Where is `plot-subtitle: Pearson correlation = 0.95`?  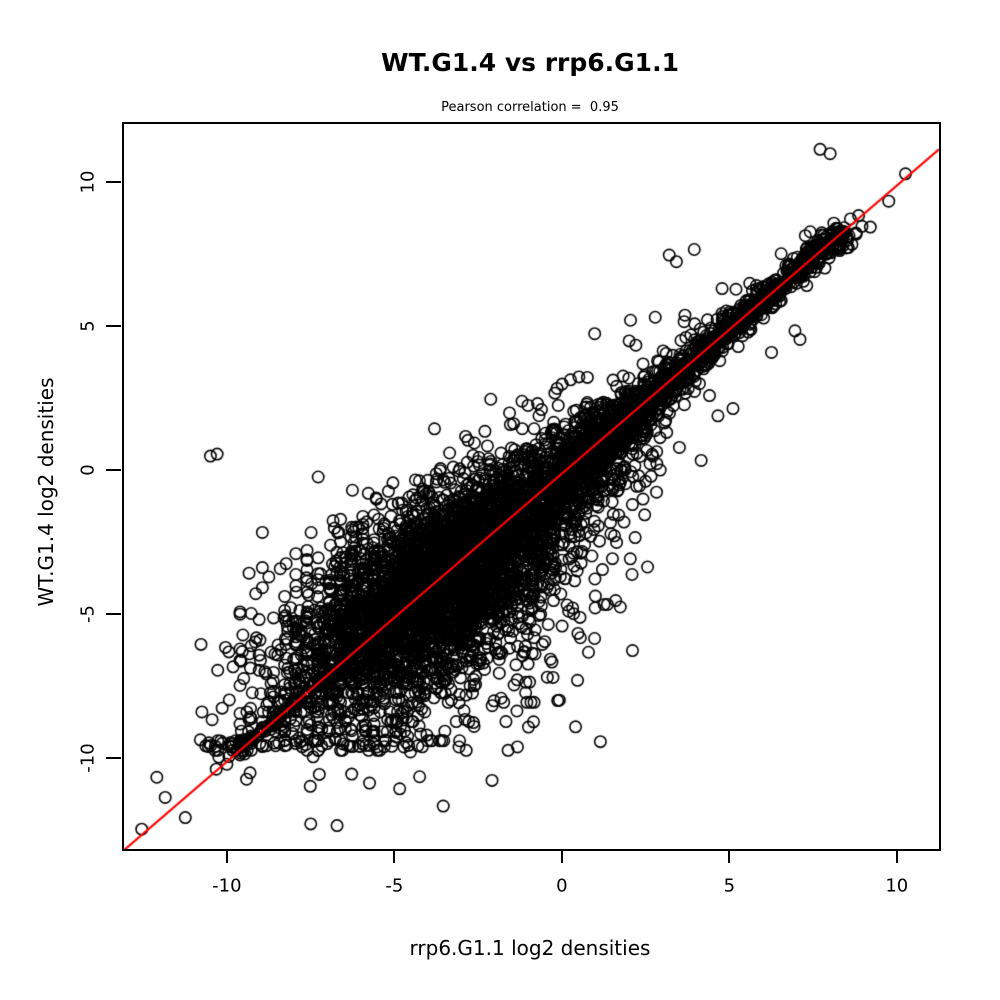
plot-subtitle: Pearson correlation = 0.95 is located at coordinates (530, 107).